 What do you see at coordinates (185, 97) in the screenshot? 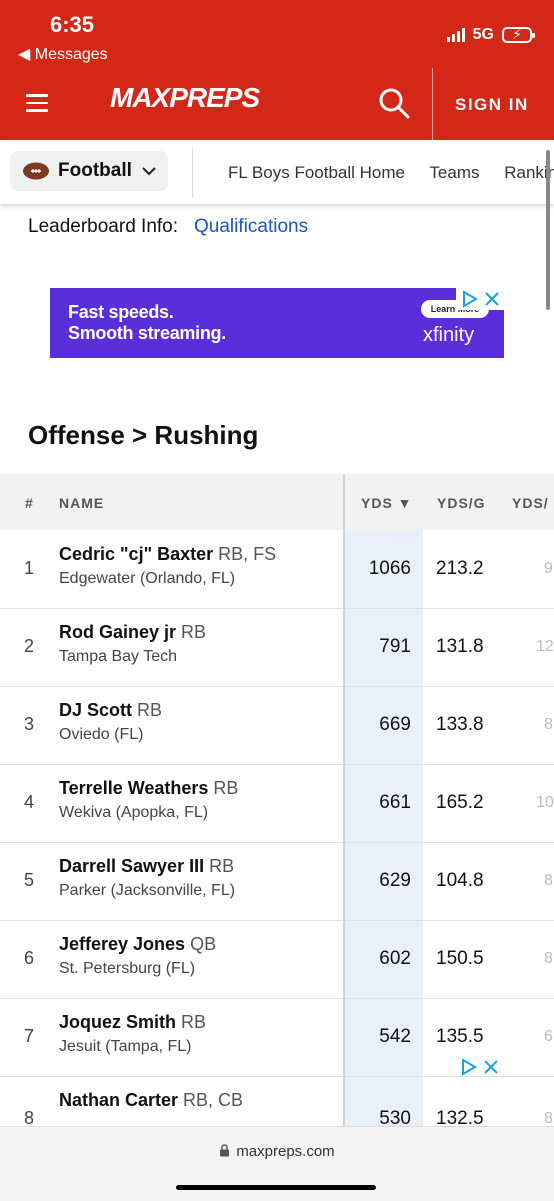
I see `maxpreps-logo: MAXPREPS` at bounding box center [185, 97].